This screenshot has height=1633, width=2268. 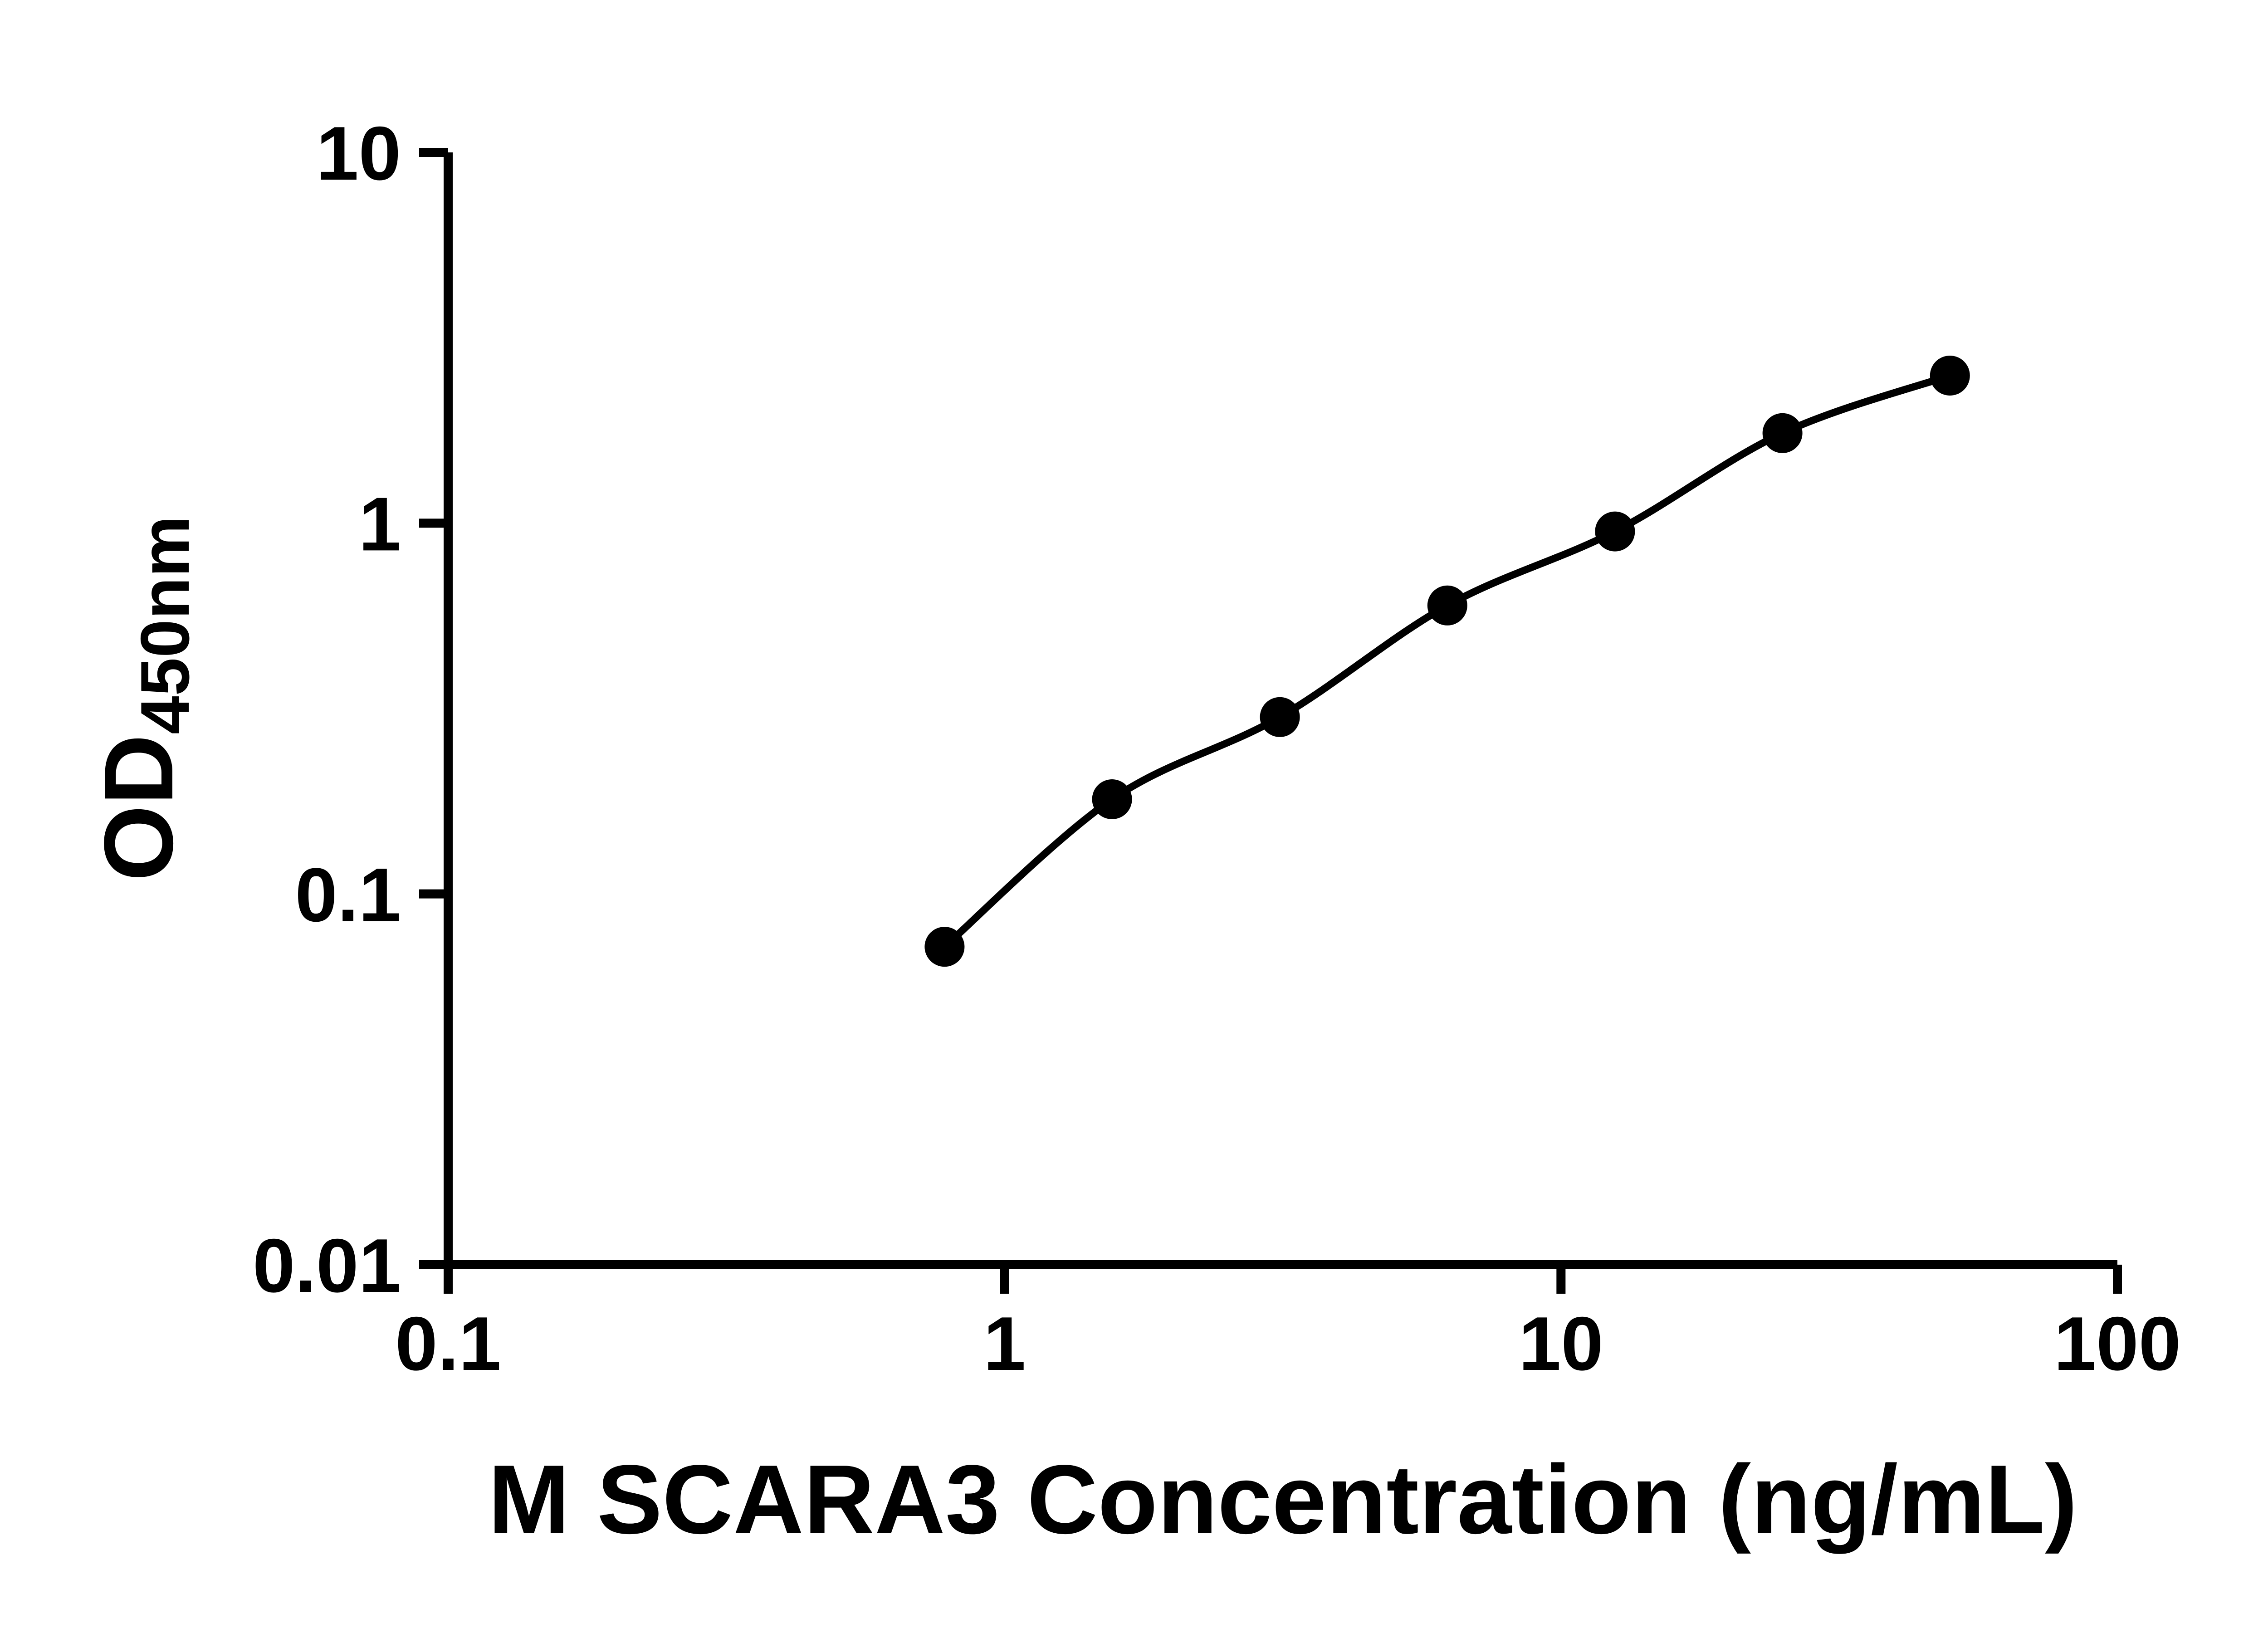 What do you see at coordinates (138, 807) in the screenshot?
I see `y-axis-title-main: OD` at bounding box center [138, 807].